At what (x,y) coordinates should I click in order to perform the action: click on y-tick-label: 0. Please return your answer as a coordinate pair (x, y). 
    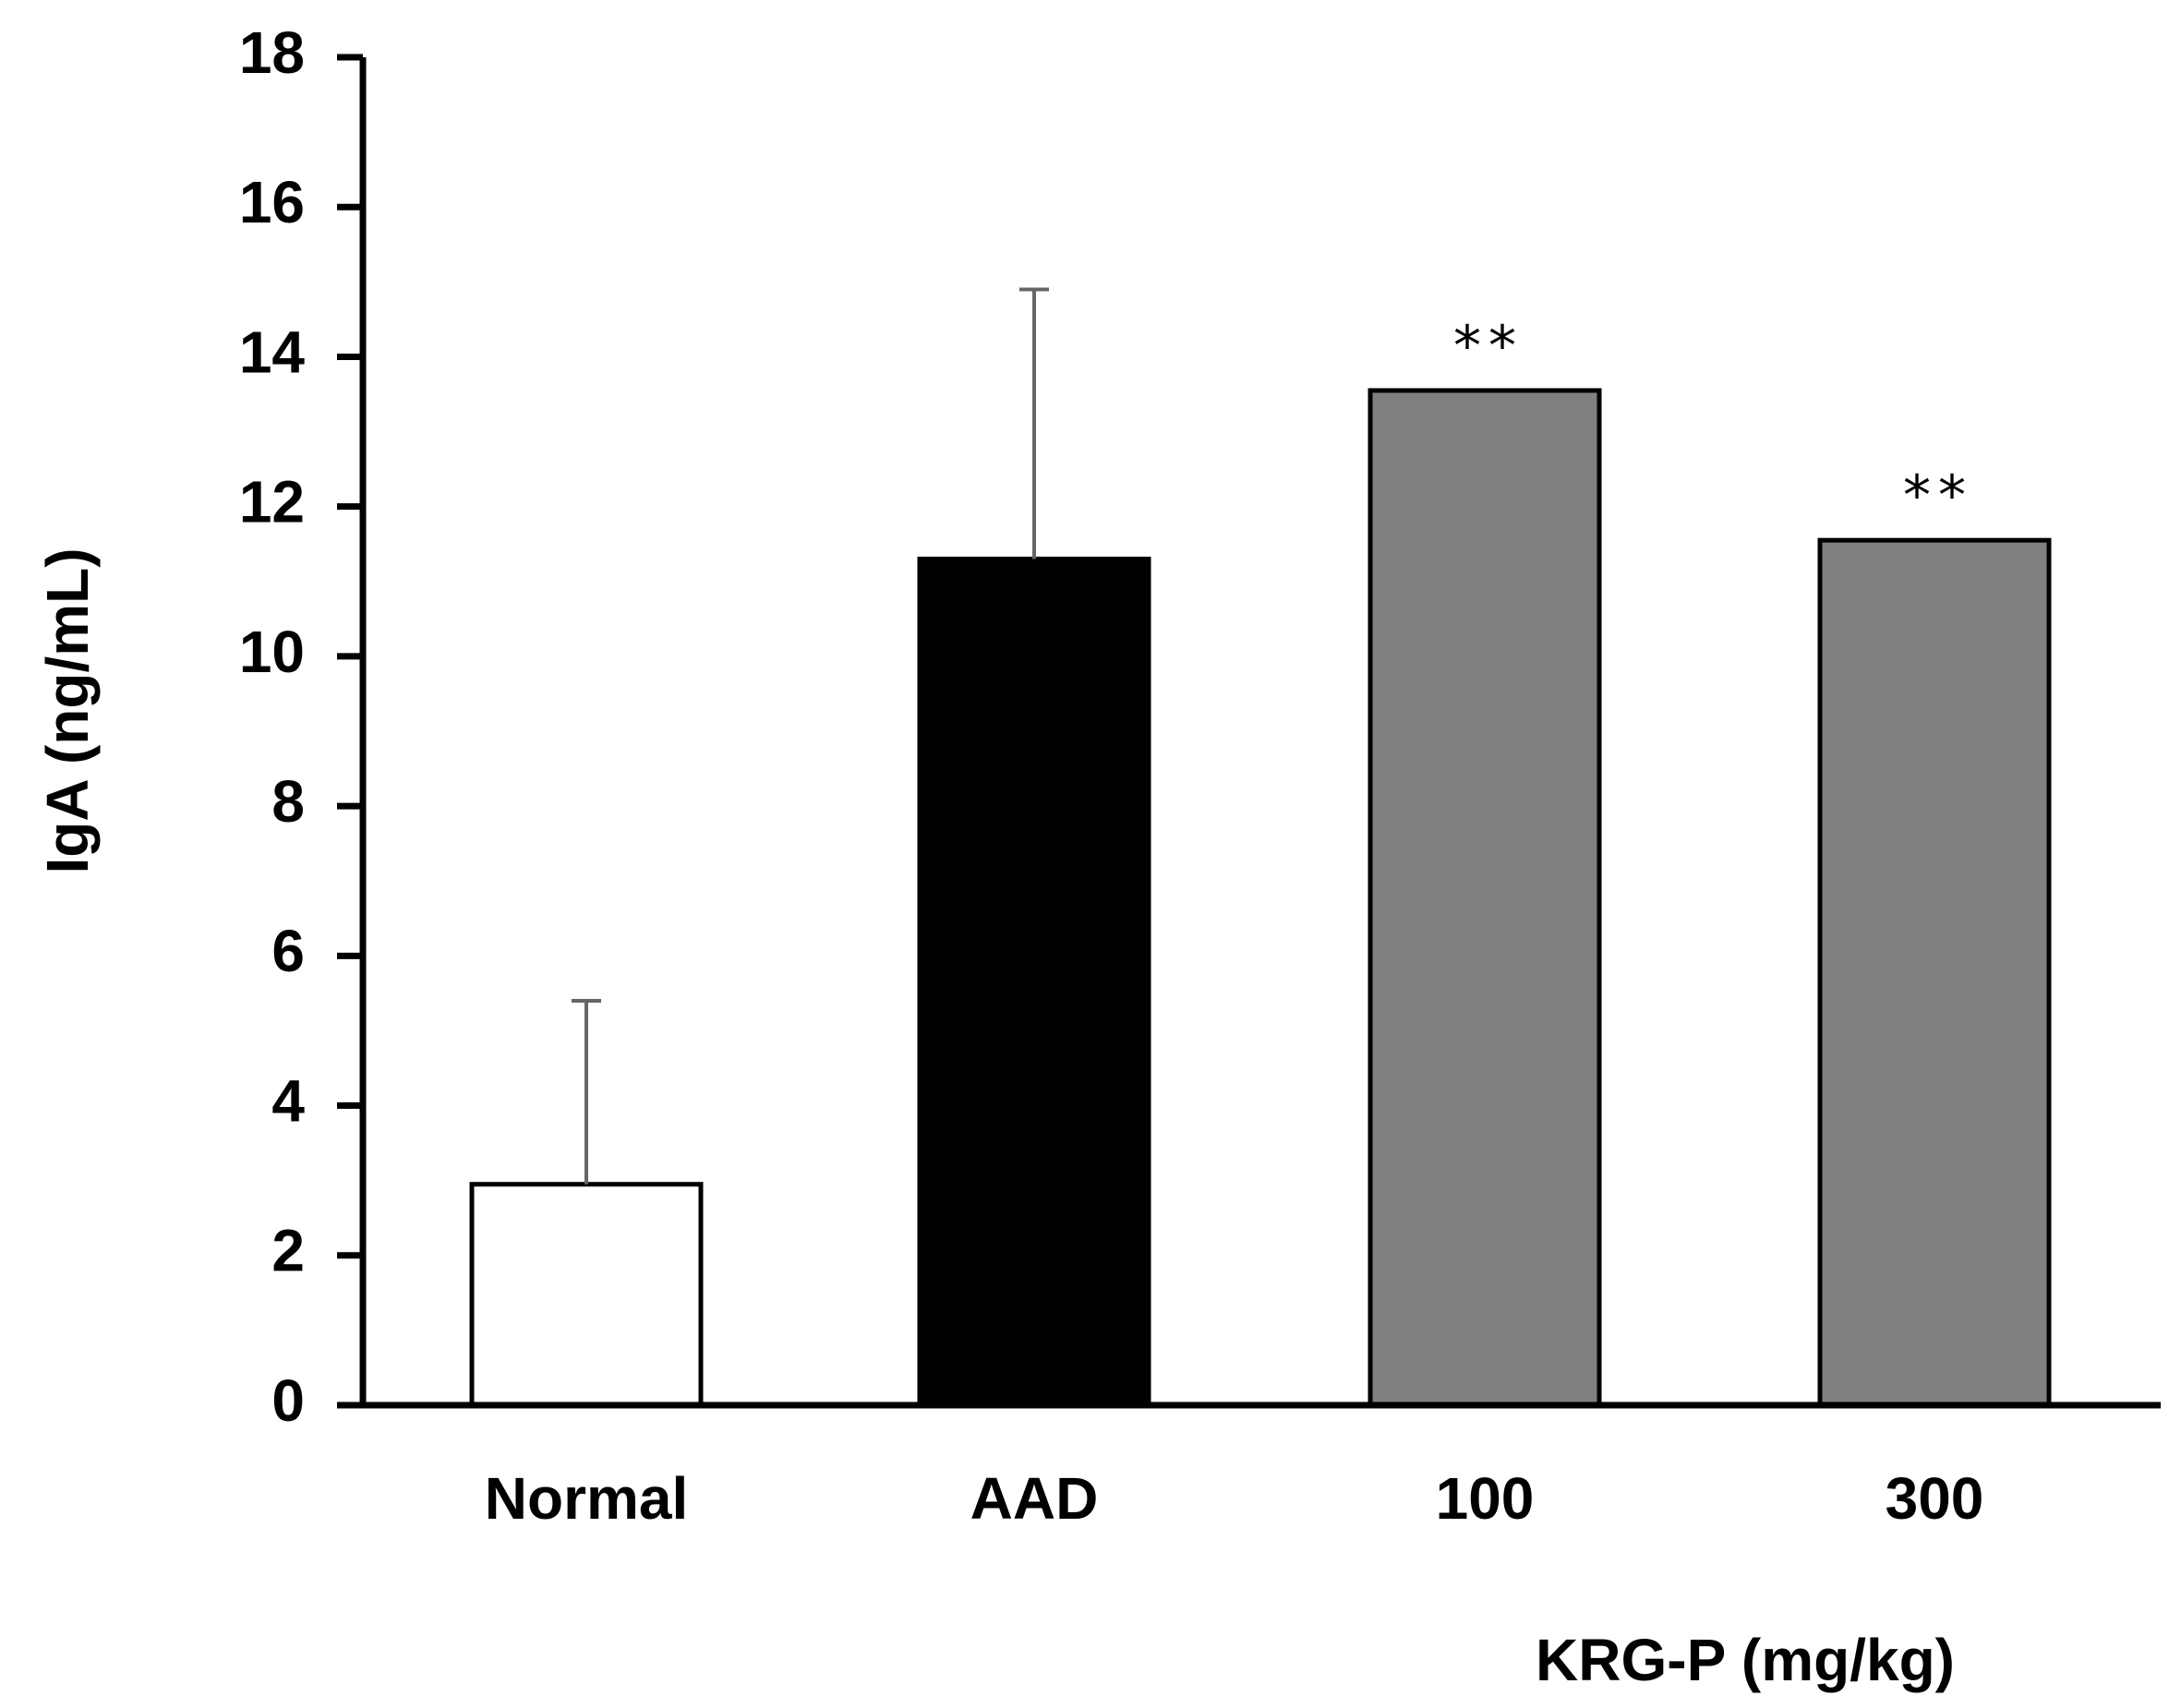
    Looking at the image, I should click on (288, 1400).